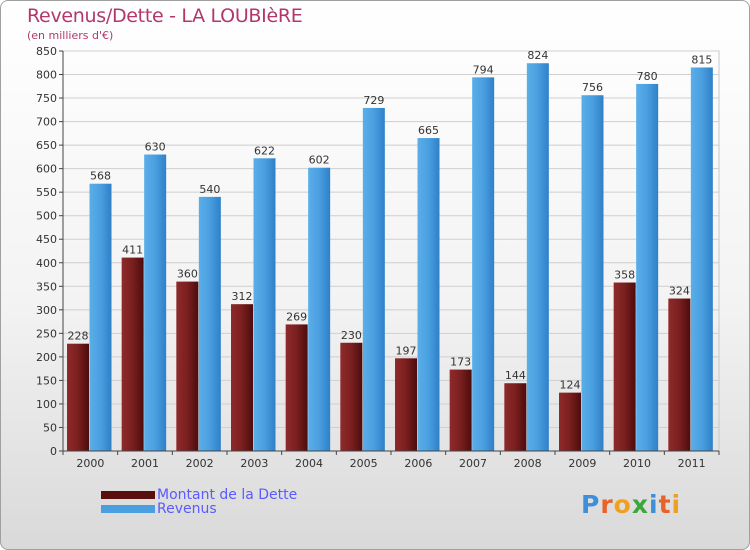 This screenshot has width=750, height=550. I want to click on x-tick-label: 2004, so click(309, 463).